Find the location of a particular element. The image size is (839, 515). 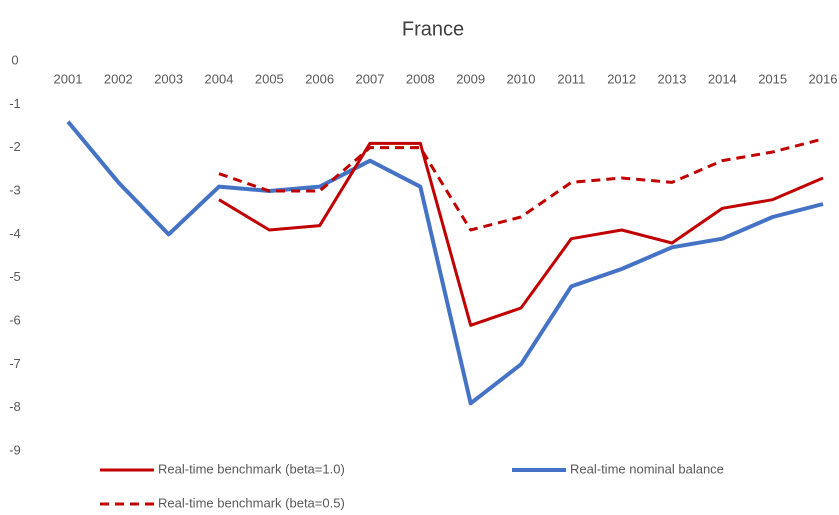

x-tick-label: 2016 is located at coordinates (823, 78).